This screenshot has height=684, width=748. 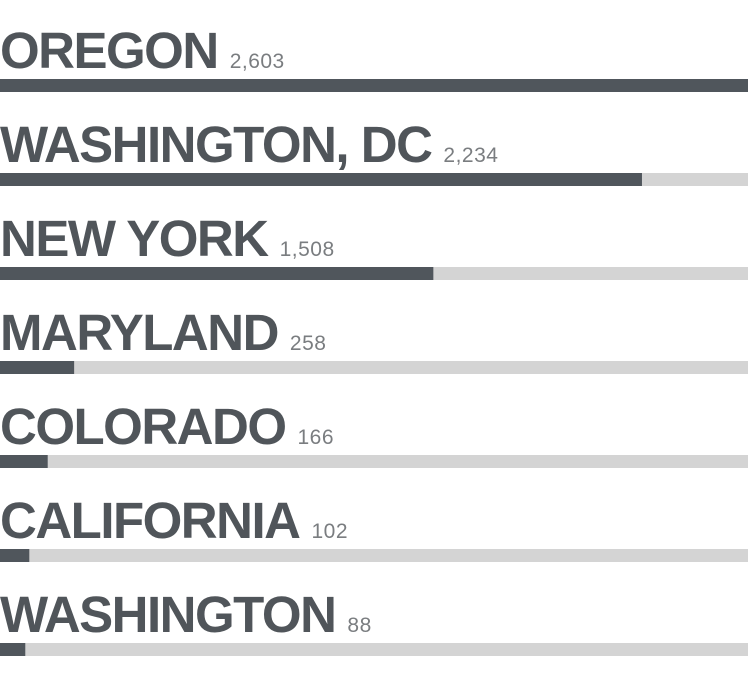 What do you see at coordinates (167, 614) in the screenshot?
I see `category-label: WASHINGTON` at bounding box center [167, 614].